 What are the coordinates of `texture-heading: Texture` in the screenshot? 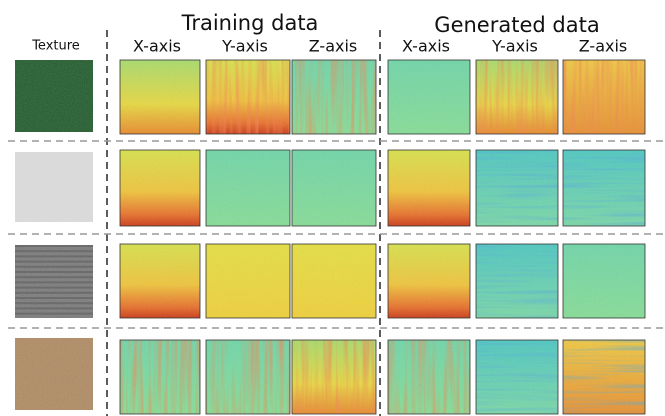 It's located at (55, 46).